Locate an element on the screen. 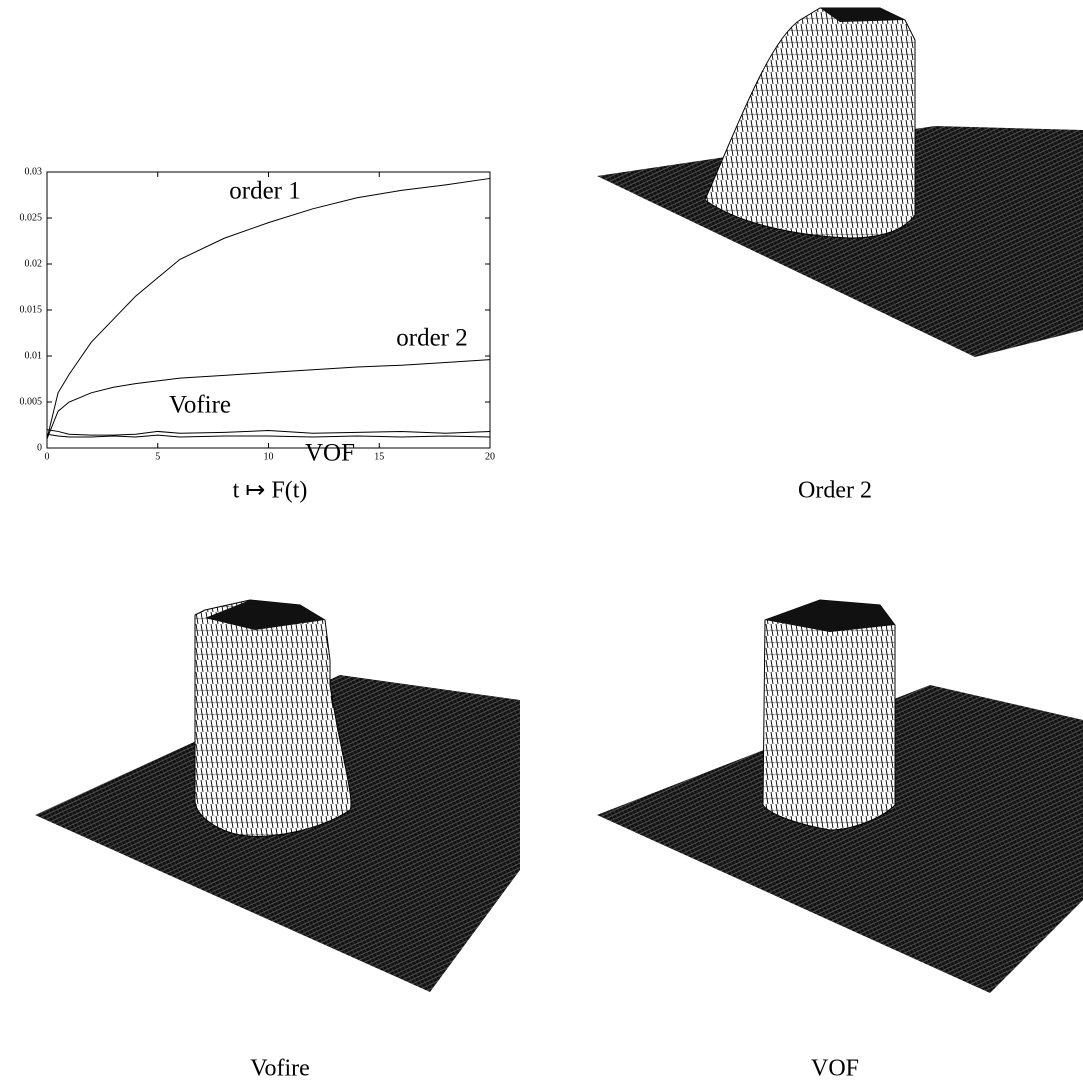 This screenshot has width=1083, height=1088. x-tick-label: 5 is located at coordinates (157, 456).